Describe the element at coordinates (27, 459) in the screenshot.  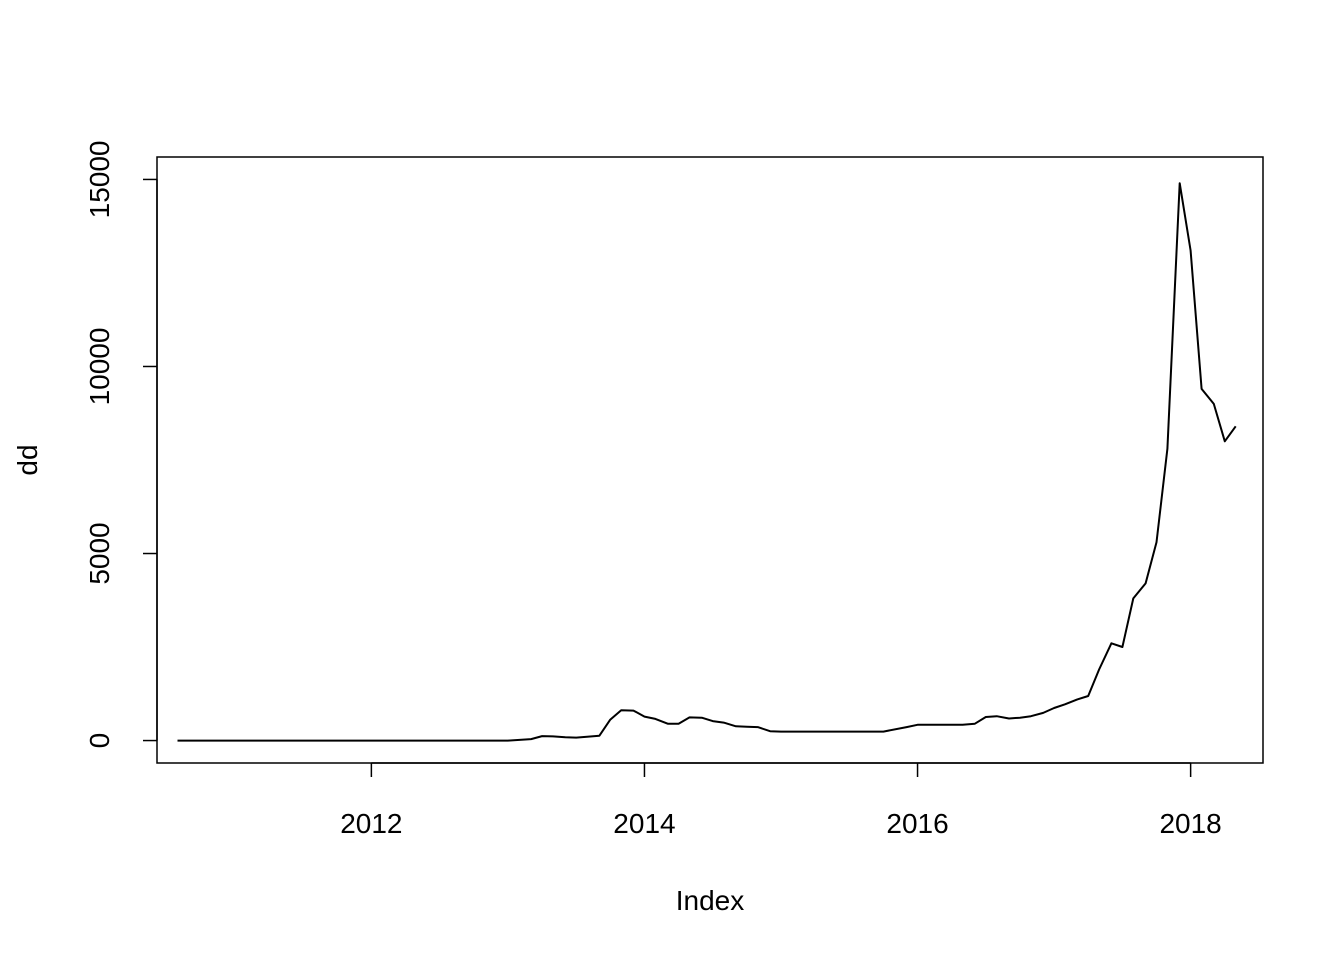
I see `y-axis-label: dd` at that location.